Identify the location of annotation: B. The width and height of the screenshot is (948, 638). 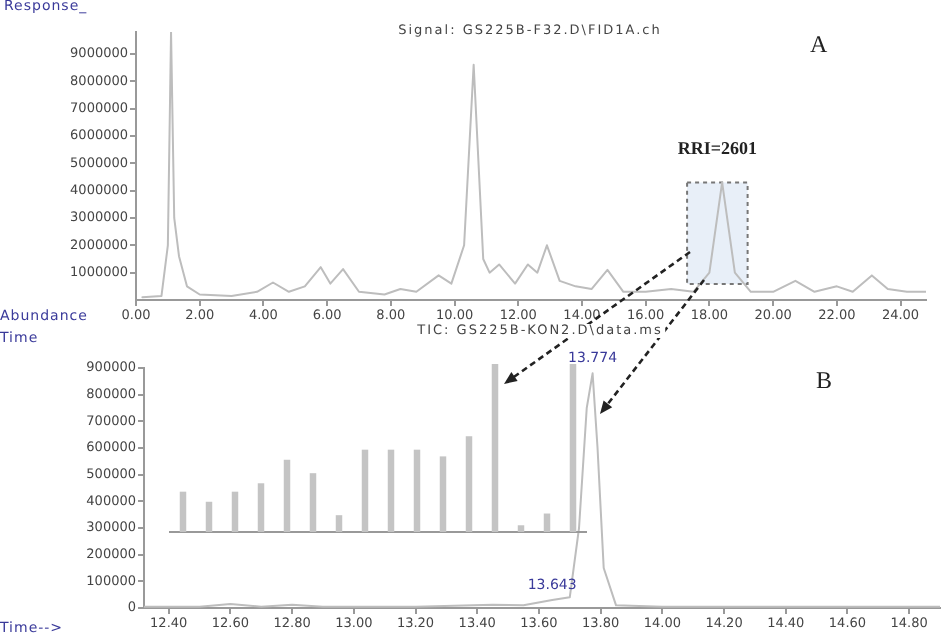
(824, 380).